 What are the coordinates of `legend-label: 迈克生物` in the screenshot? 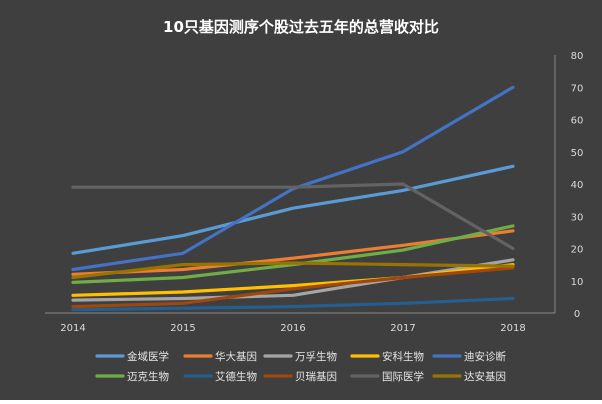 It's located at (148, 376).